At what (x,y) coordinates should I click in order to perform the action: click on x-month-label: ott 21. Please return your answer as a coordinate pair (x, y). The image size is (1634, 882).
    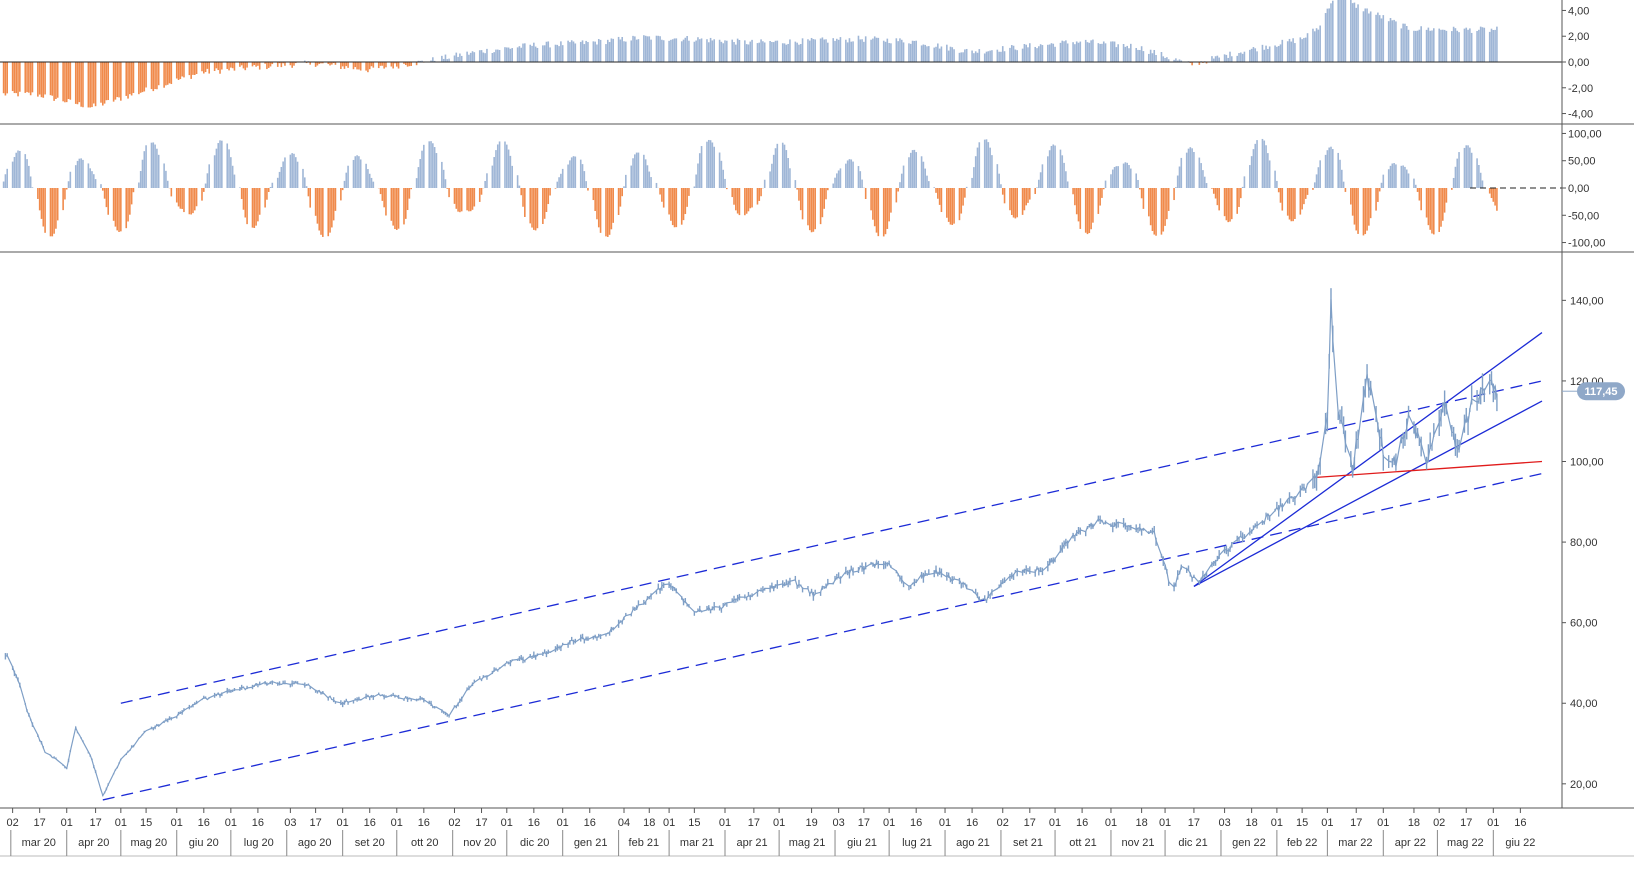
    Looking at the image, I should click on (1083, 843).